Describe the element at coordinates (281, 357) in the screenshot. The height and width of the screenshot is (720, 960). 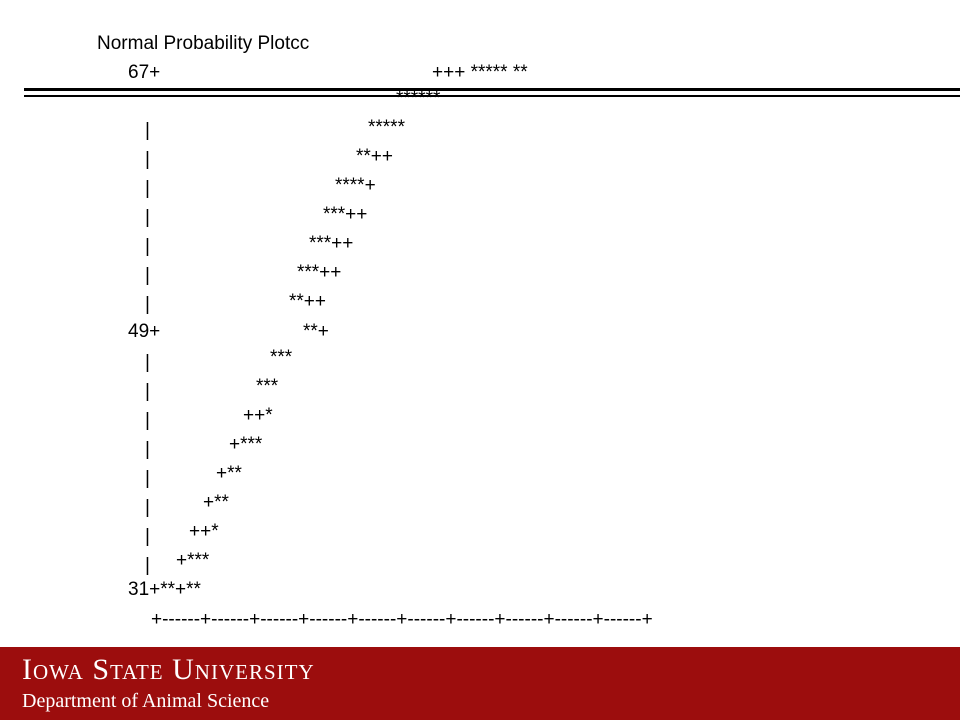
I see `plot-row-11: ***` at that location.